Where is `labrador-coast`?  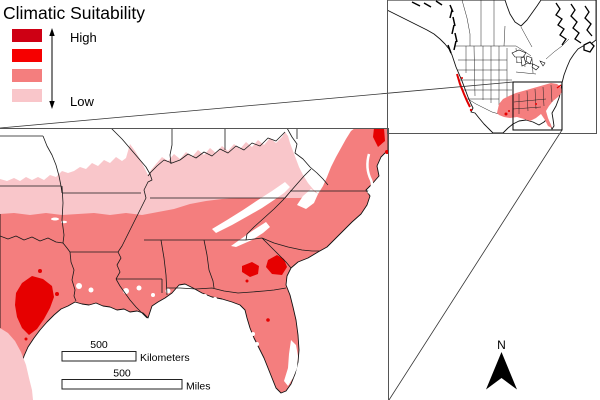
labrador-coast is located at coordinates (575, 27).